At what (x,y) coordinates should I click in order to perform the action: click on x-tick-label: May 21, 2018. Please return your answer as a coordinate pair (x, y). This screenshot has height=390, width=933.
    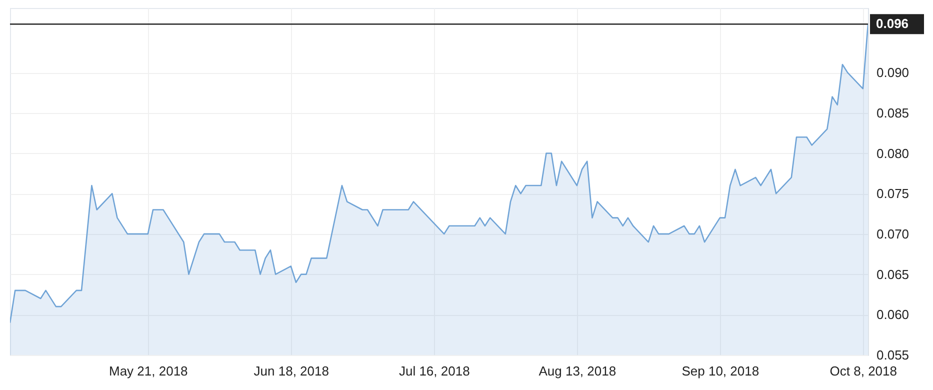
    Looking at the image, I should click on (148, 371).